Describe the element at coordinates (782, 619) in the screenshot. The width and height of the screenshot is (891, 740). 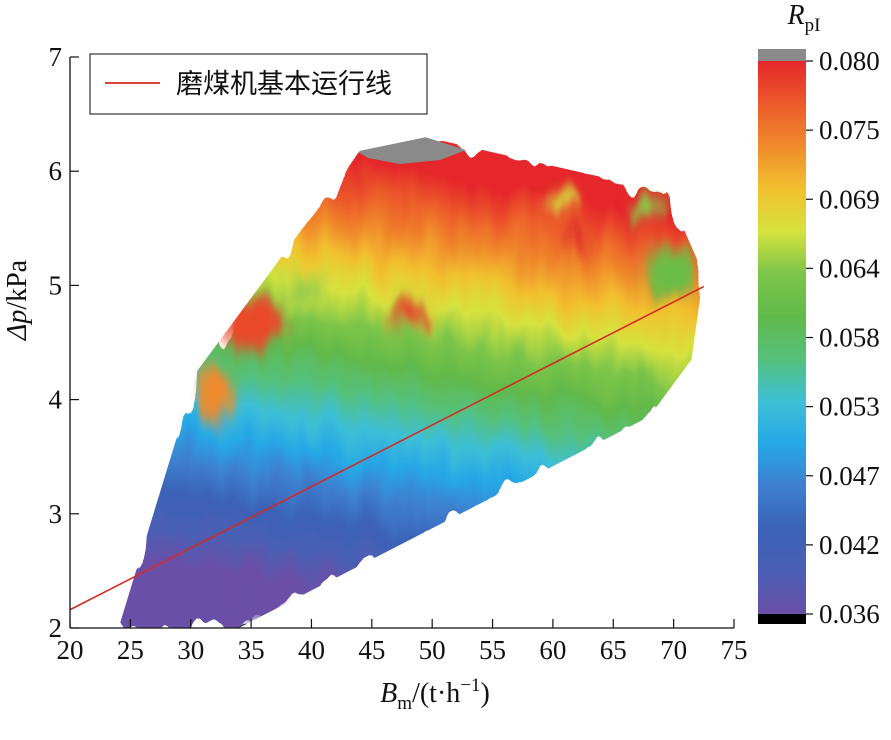
I see `colorbar-under-segment` at that location.